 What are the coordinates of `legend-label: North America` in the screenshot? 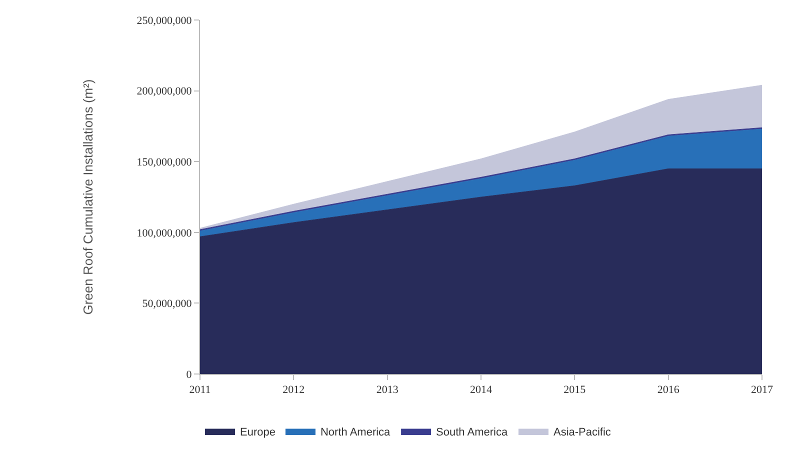 It's located at (356, 432).